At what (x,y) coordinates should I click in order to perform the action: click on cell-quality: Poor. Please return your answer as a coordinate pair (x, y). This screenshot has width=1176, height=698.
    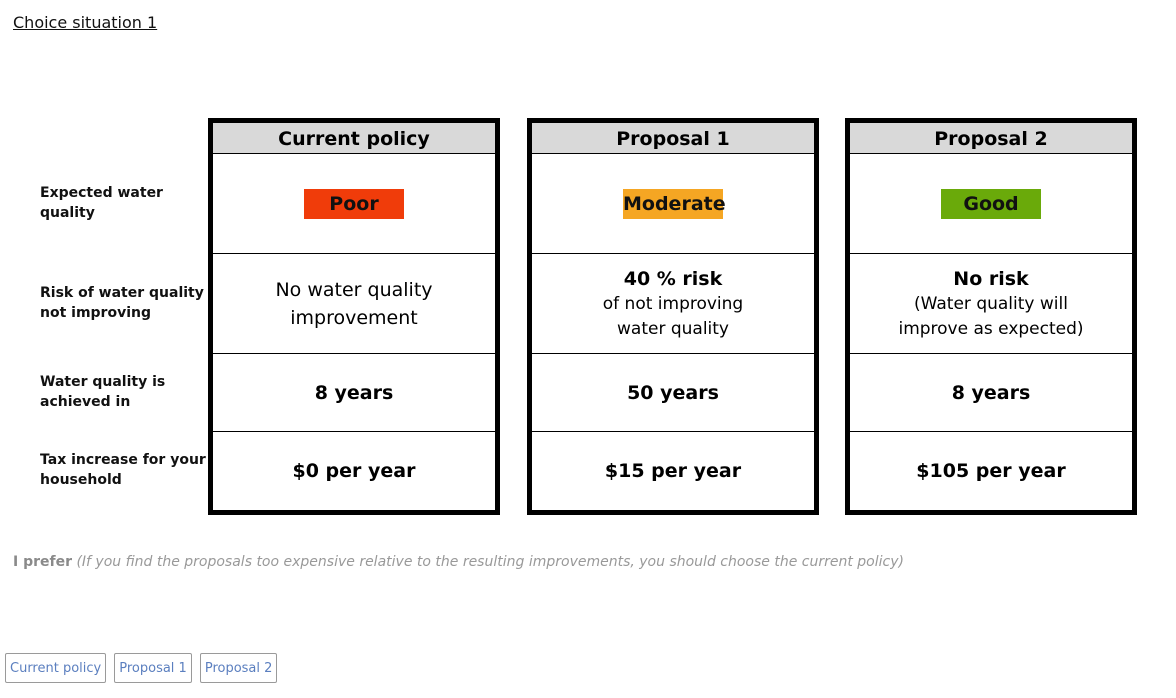
    Looking at the image, I should click on (354, 204).